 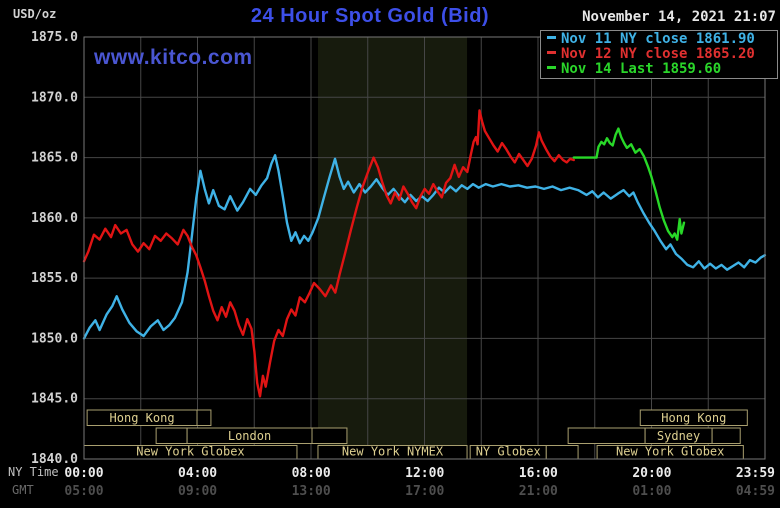 I want to click on legend-item-label: Nov 14 Last 1859.60, so click(x=641, y=69).